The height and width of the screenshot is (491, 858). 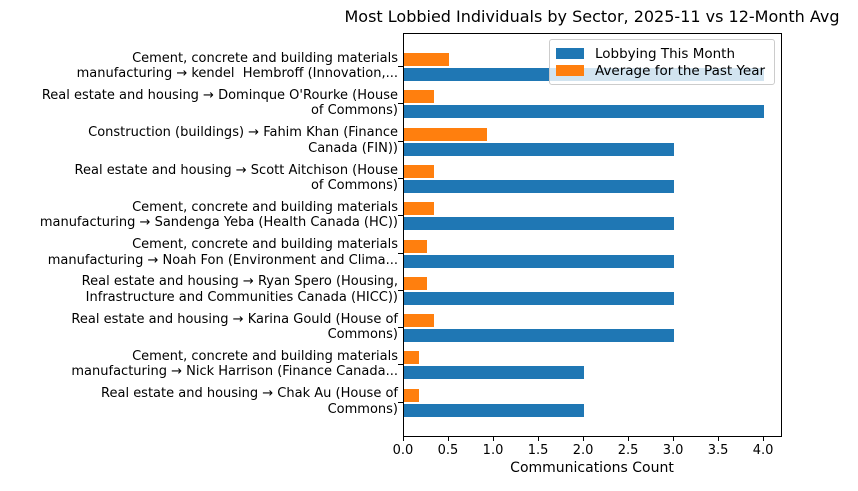 I want to click on legend-item-lobbying-this-month: Lobbying This Month, so click(x=662, y=54).